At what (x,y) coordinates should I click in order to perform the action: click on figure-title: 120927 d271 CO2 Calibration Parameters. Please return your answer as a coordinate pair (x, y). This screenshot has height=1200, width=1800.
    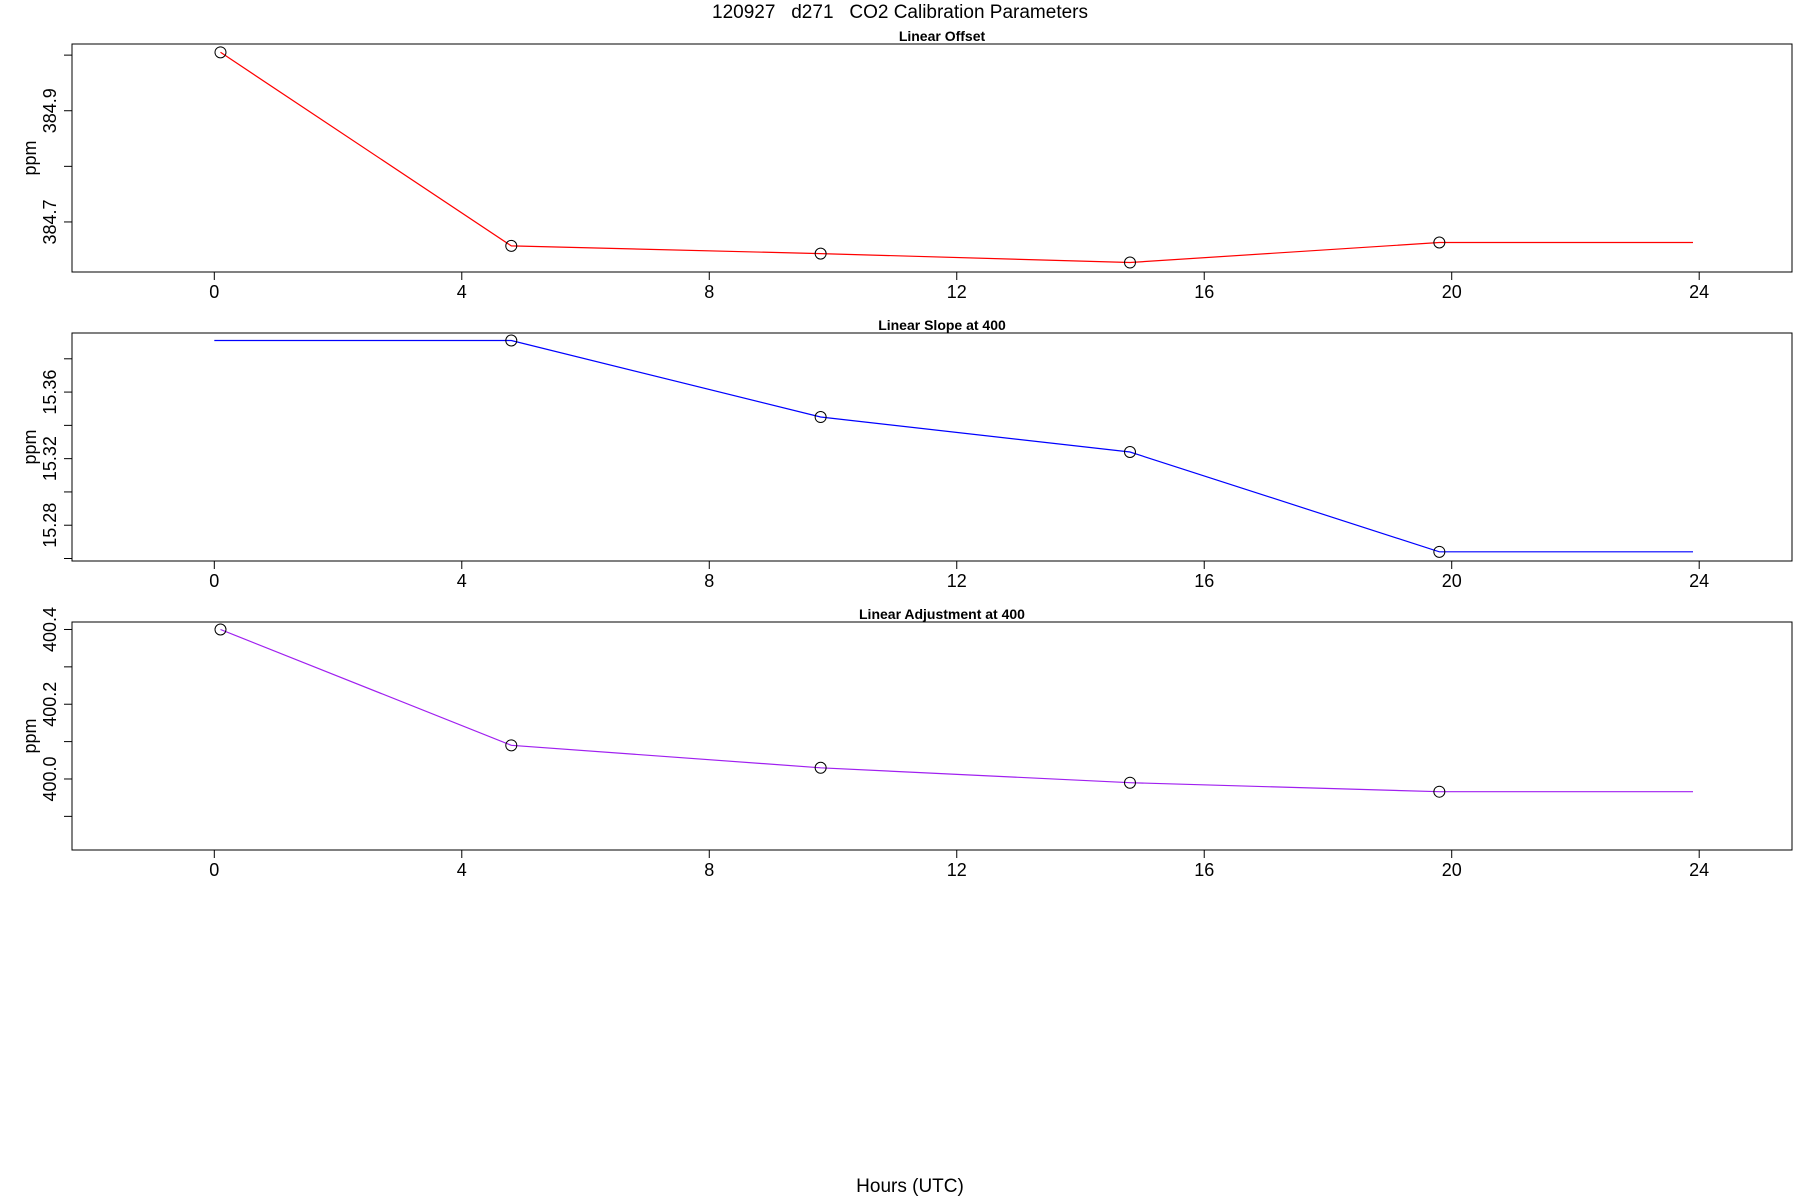
    Looking at the image, I should click on (900, 12).